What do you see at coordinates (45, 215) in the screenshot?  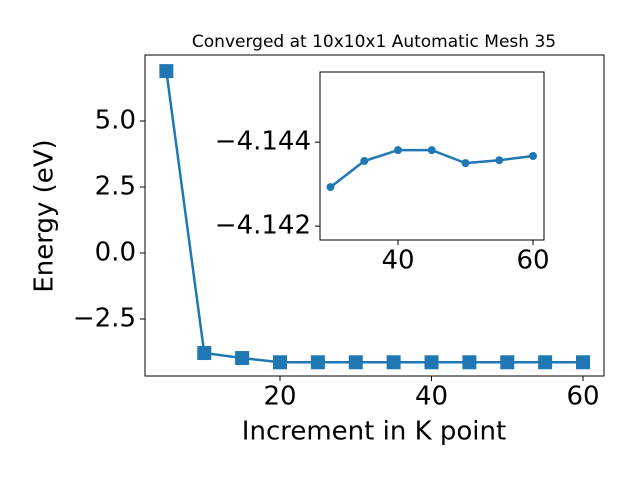 I see `y-axis-label: Energy (eV)` at bounding box center [45, 215].